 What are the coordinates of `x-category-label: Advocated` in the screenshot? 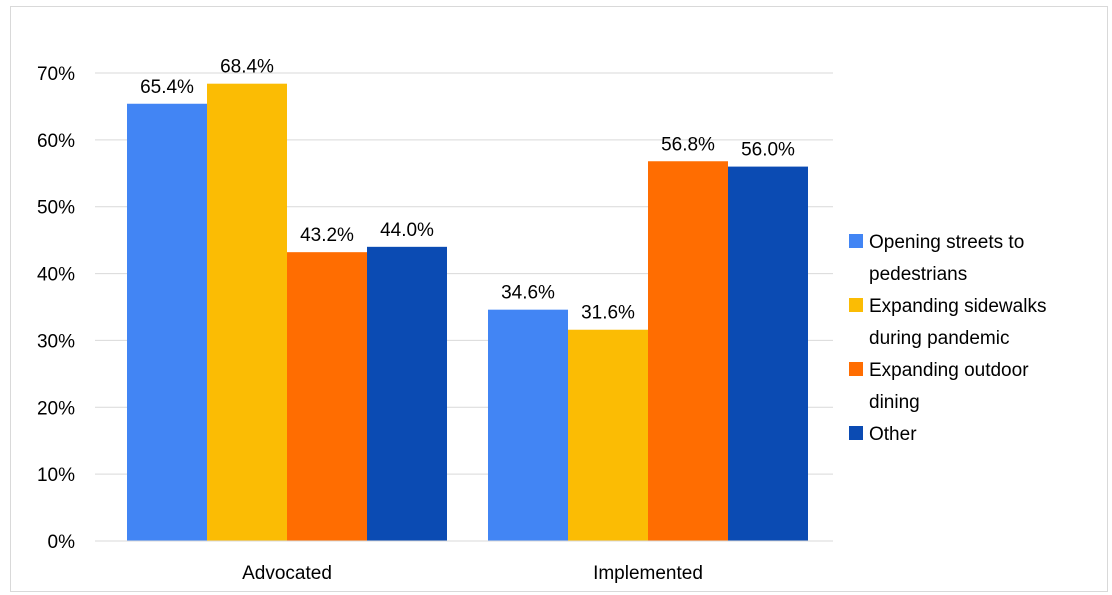 It's located at (287, 573).